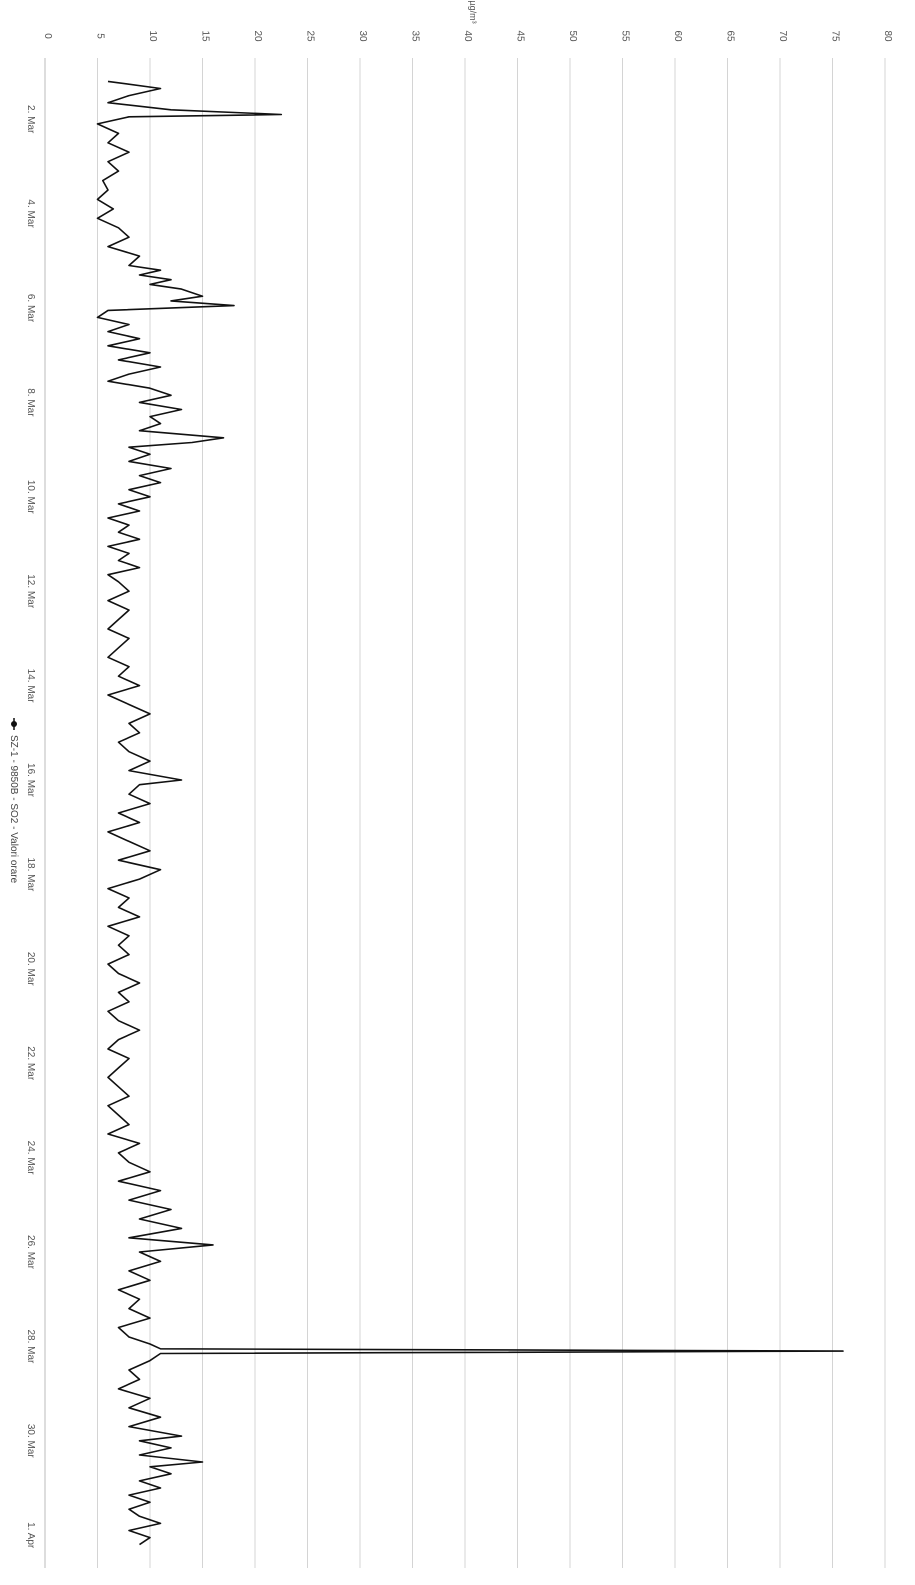 The height and width of the screenshot is (1585, 915). What do you see at coordinates (30, 1346) in the screenshot?
I see `x-tick-label: 28. Mar` at bounding box center [30, 1346].